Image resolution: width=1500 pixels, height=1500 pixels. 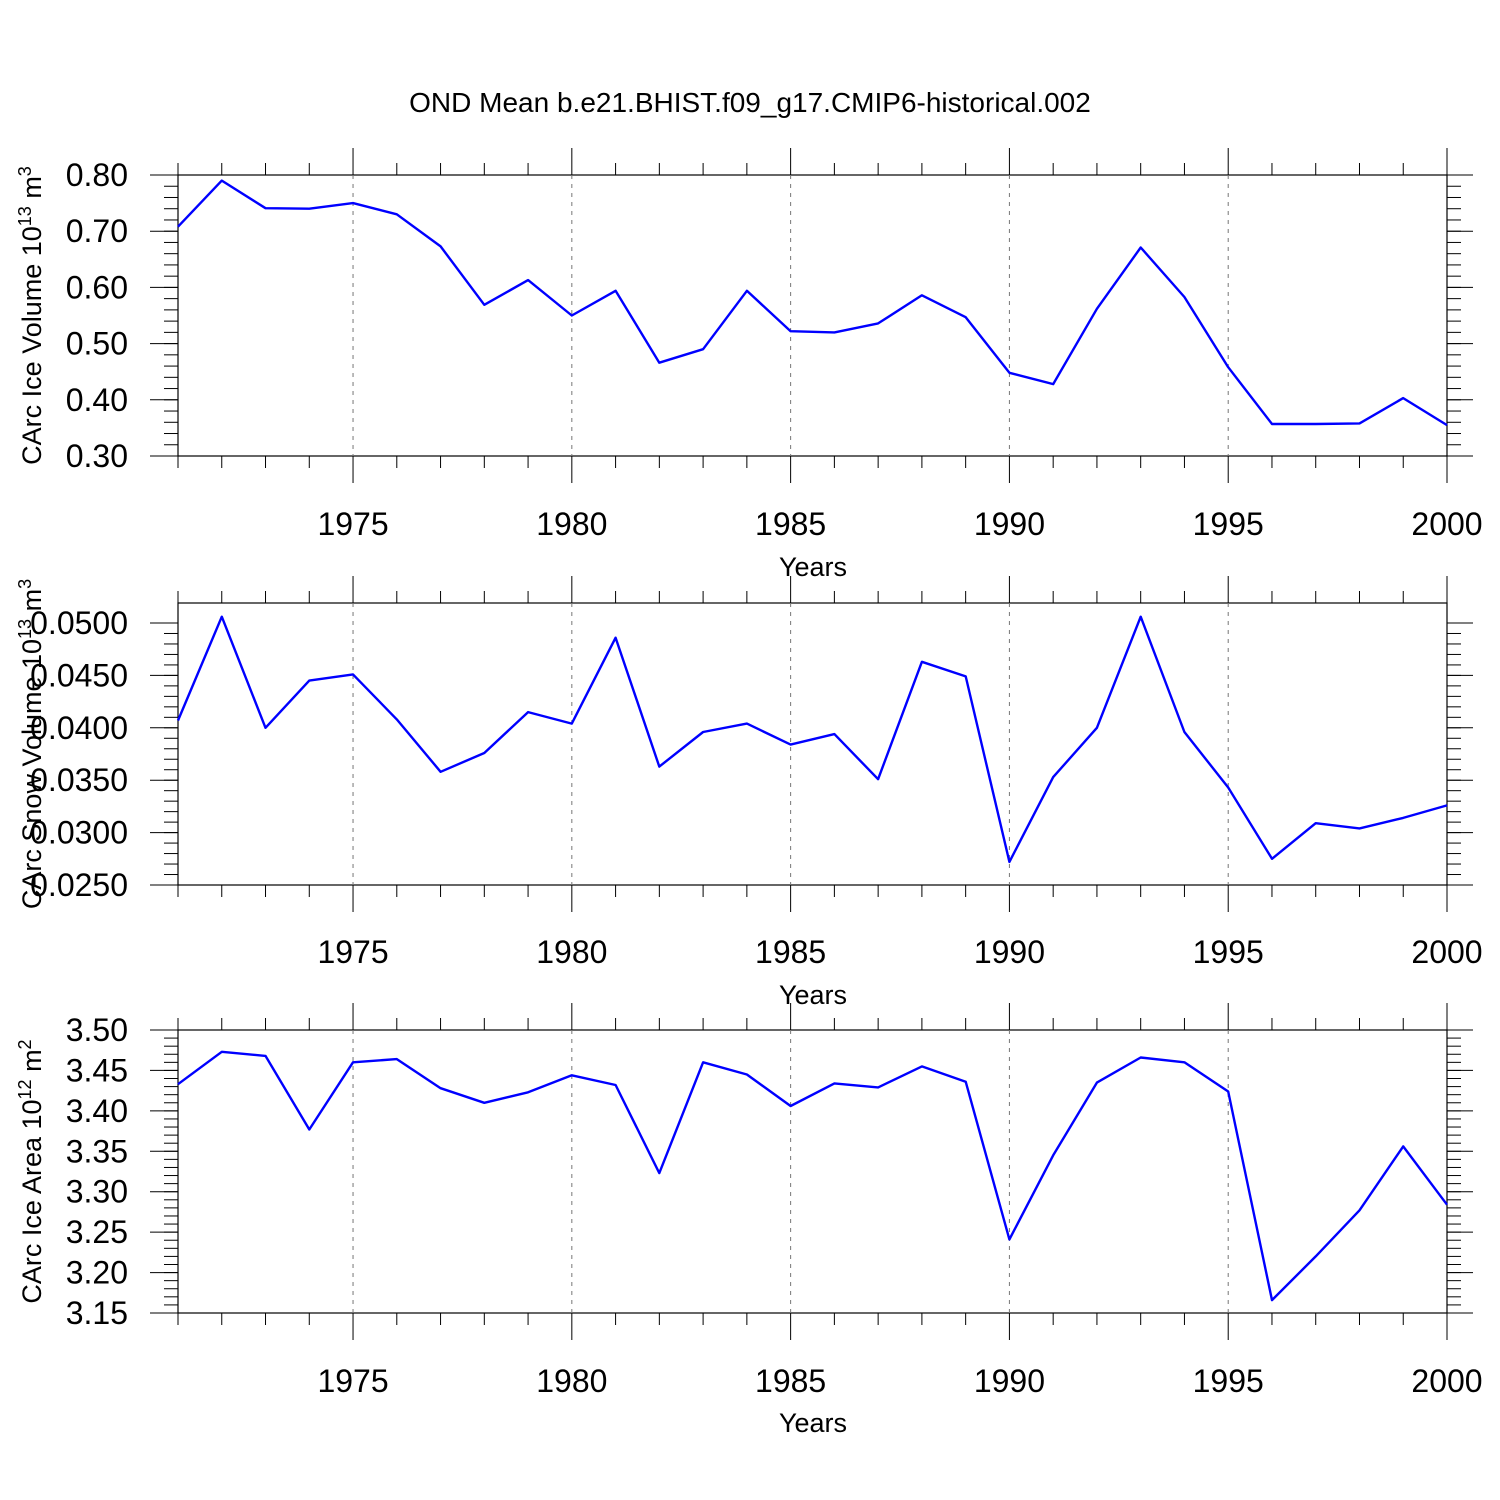 I want to click on y-tick-label: 0.0300, so click(x=79, y=833).